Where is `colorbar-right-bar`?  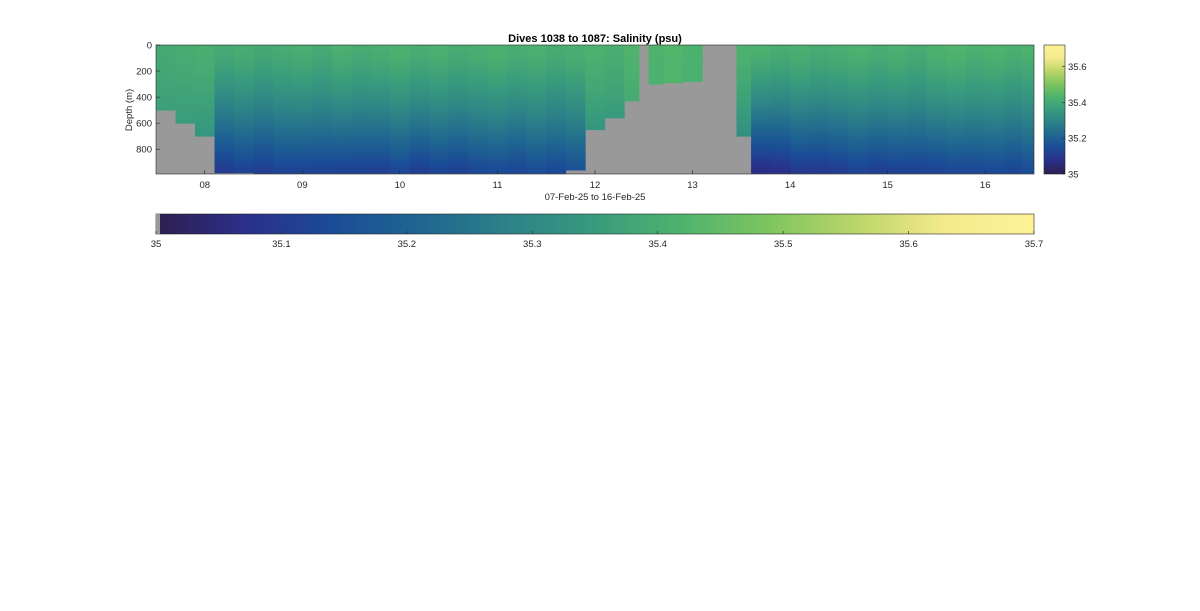
colorbar-right-bar is located at coordinates (1054, 109).